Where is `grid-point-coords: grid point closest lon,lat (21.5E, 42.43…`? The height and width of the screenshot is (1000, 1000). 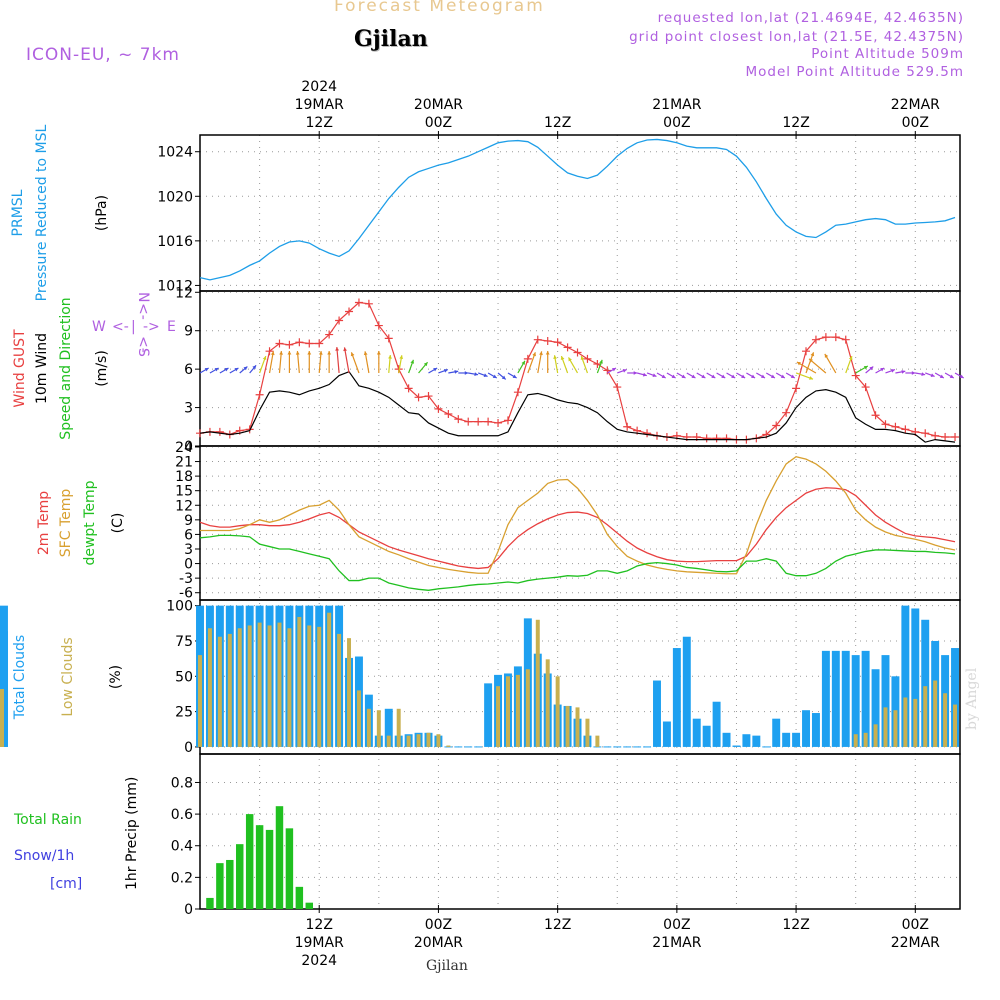
grid-point-coords: grid point closest lon,lat (21.5E, 42.43… is located at coordinates (796, 37).